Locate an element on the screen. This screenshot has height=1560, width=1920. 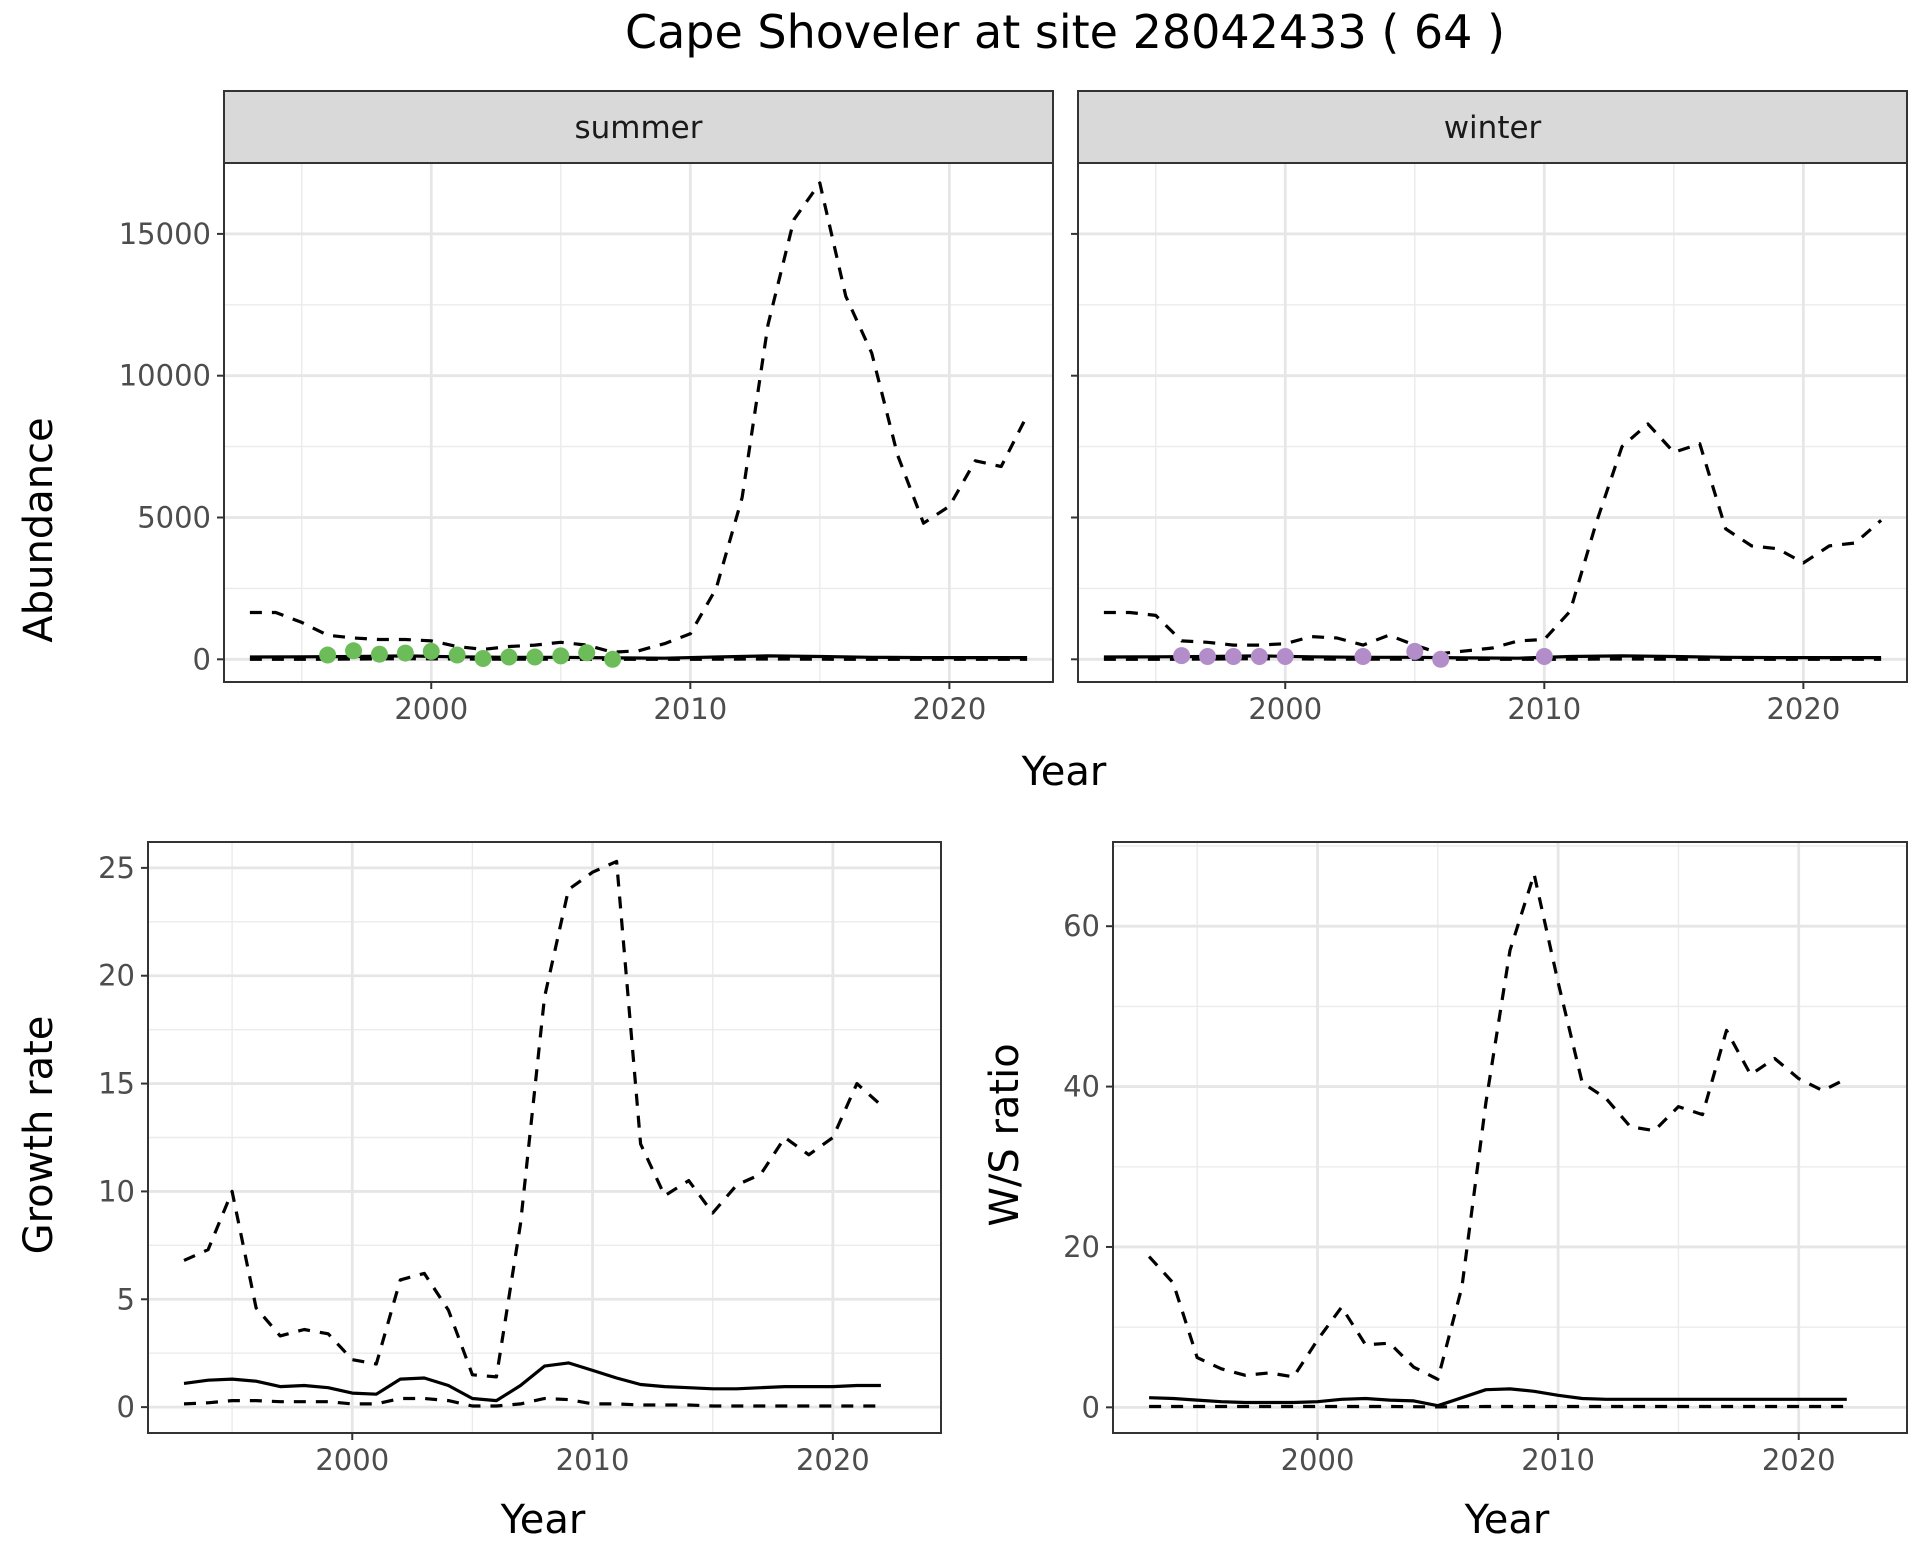
y-tick-label: 5 is located at coordinates (126, 1299).